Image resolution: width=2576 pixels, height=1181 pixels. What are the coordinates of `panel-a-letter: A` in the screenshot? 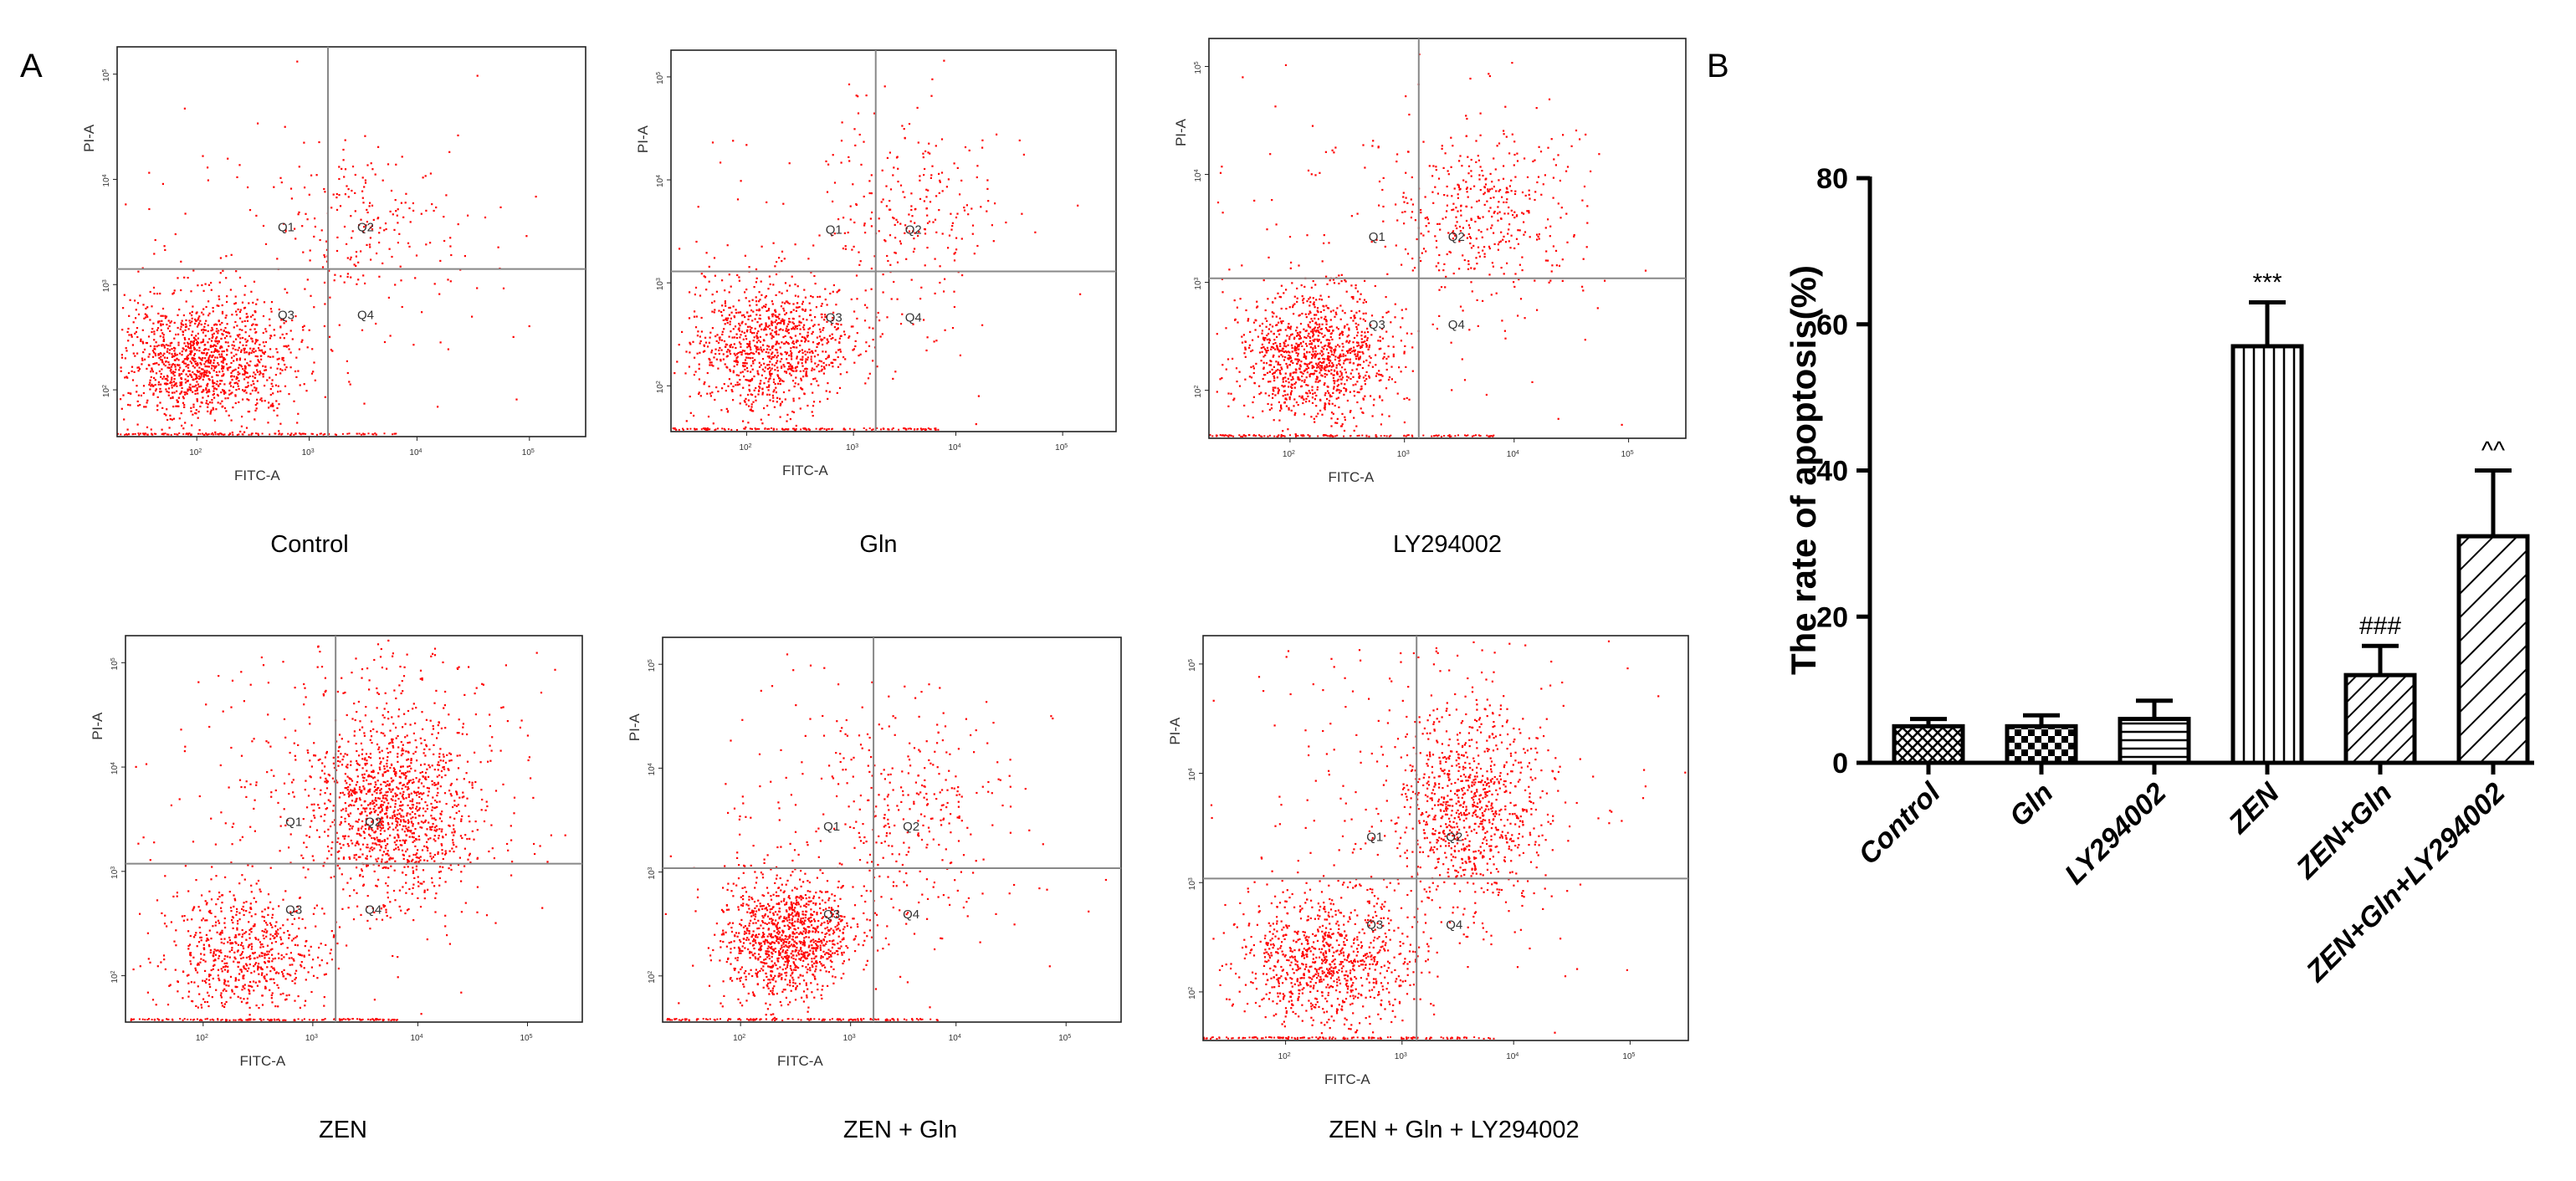 It's located at (31, 66).